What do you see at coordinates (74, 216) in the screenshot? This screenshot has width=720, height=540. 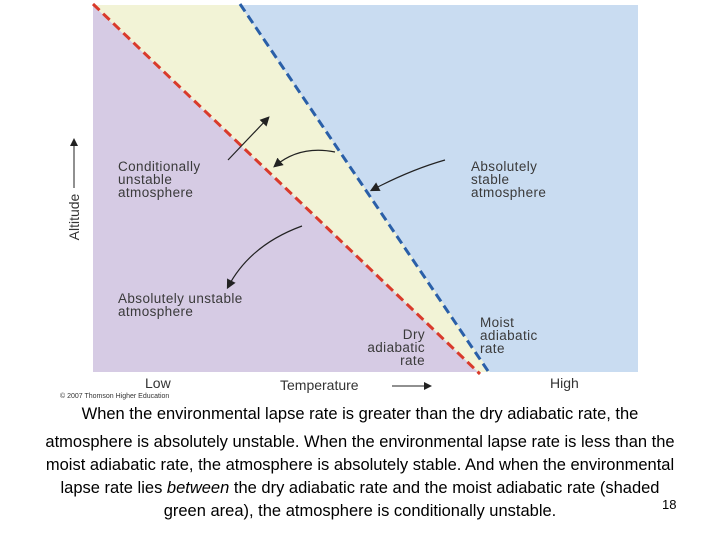 I see `y-axis-label: Altitude` at bounding box center [74, 216].